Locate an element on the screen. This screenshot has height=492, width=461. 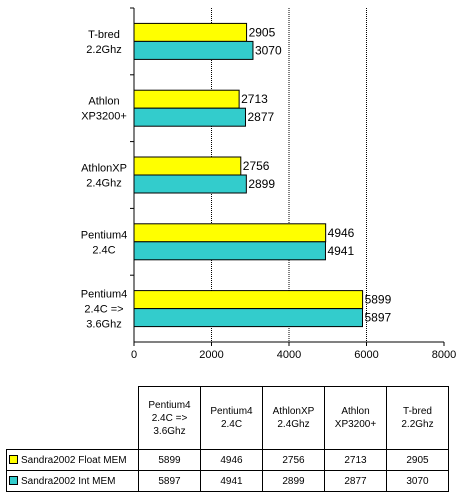
x-tick-label: 8000 is located at coordinates (444, 355).